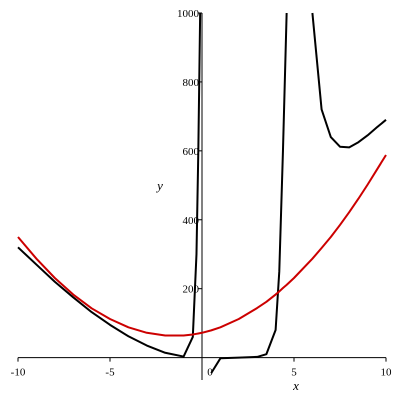 The height and width of the screenshot is (400, 400). Describe the element at coordinates (191, 83) in the screenshot. I see `y-tick-label: 800` at that location.